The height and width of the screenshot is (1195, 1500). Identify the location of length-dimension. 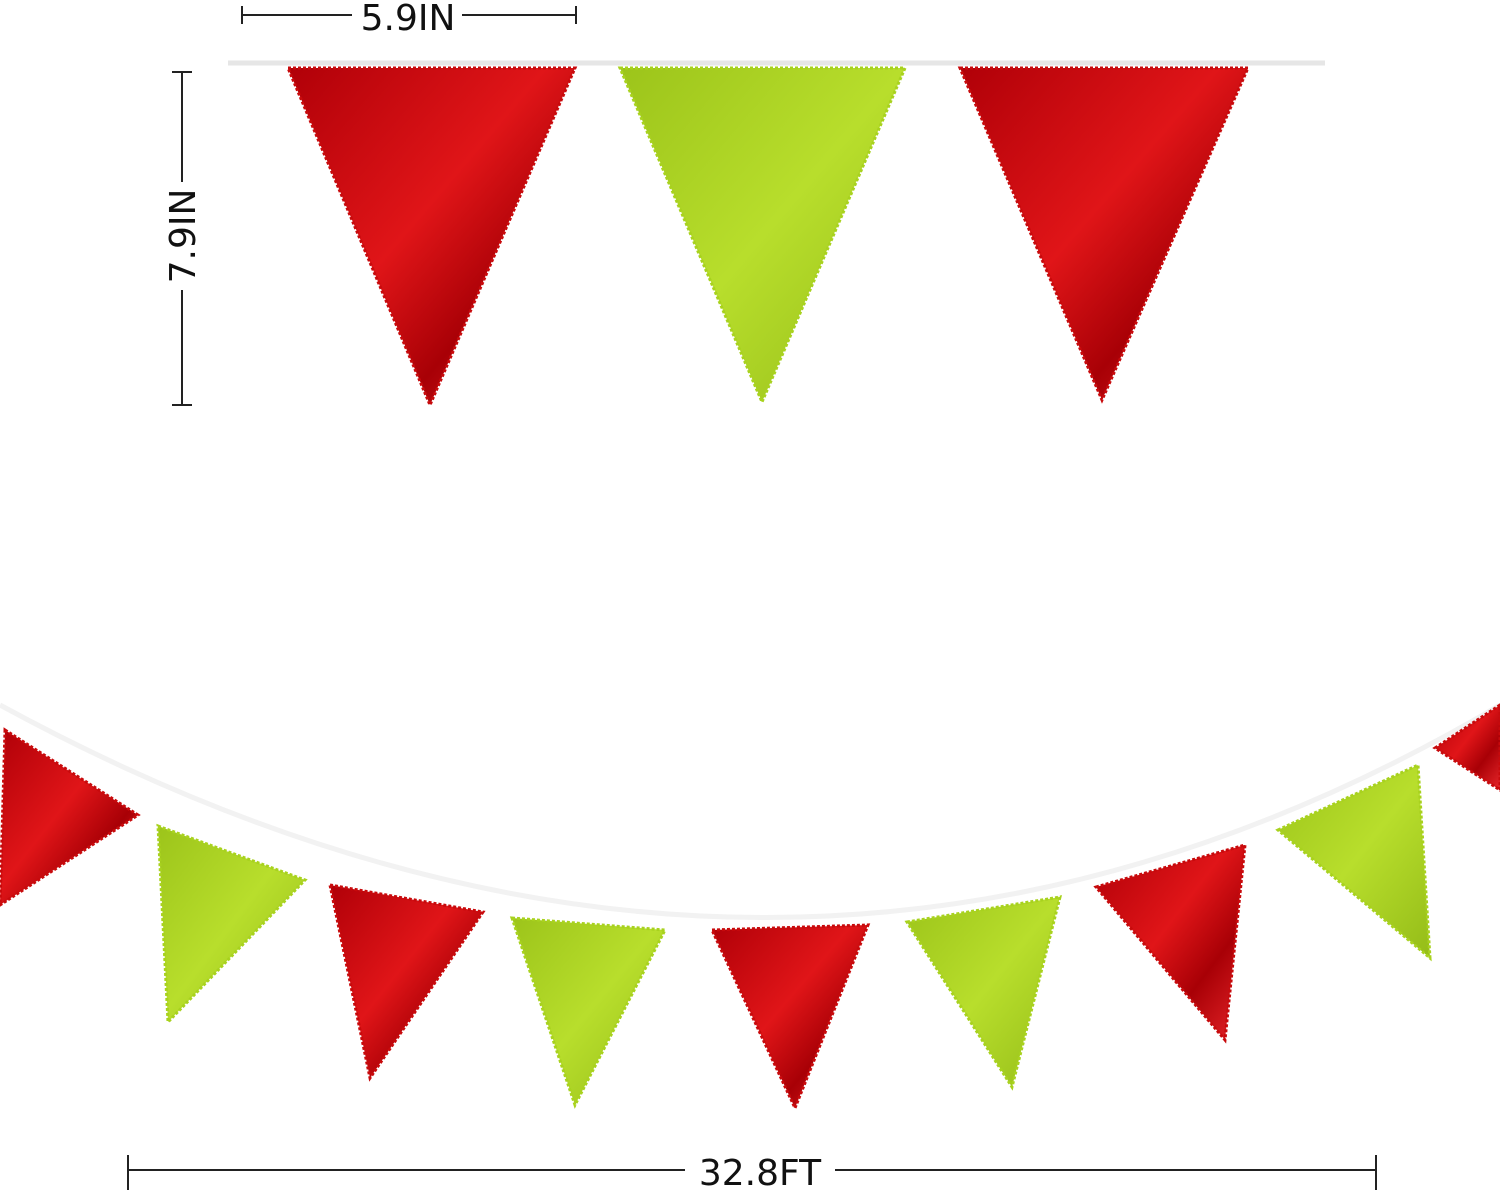
(752, 1172).